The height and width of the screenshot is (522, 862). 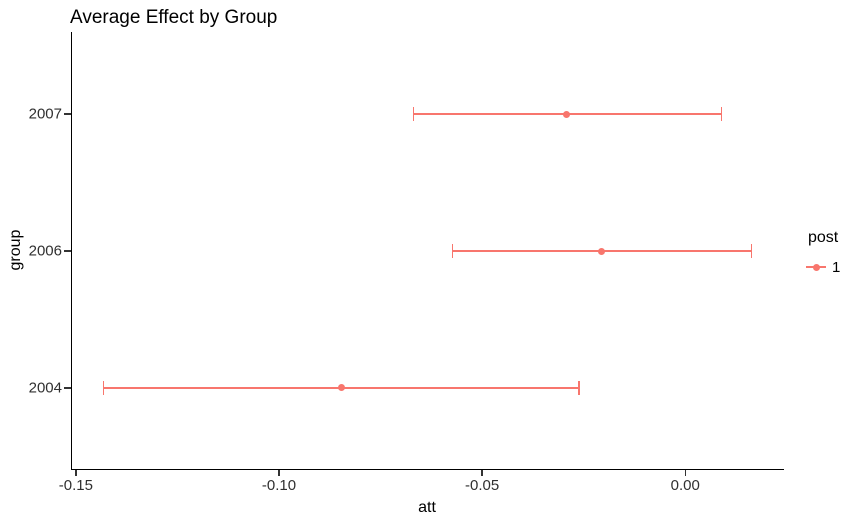 I want to click on x-axis-tick-label: -0.10, so click(x=279, y=485).